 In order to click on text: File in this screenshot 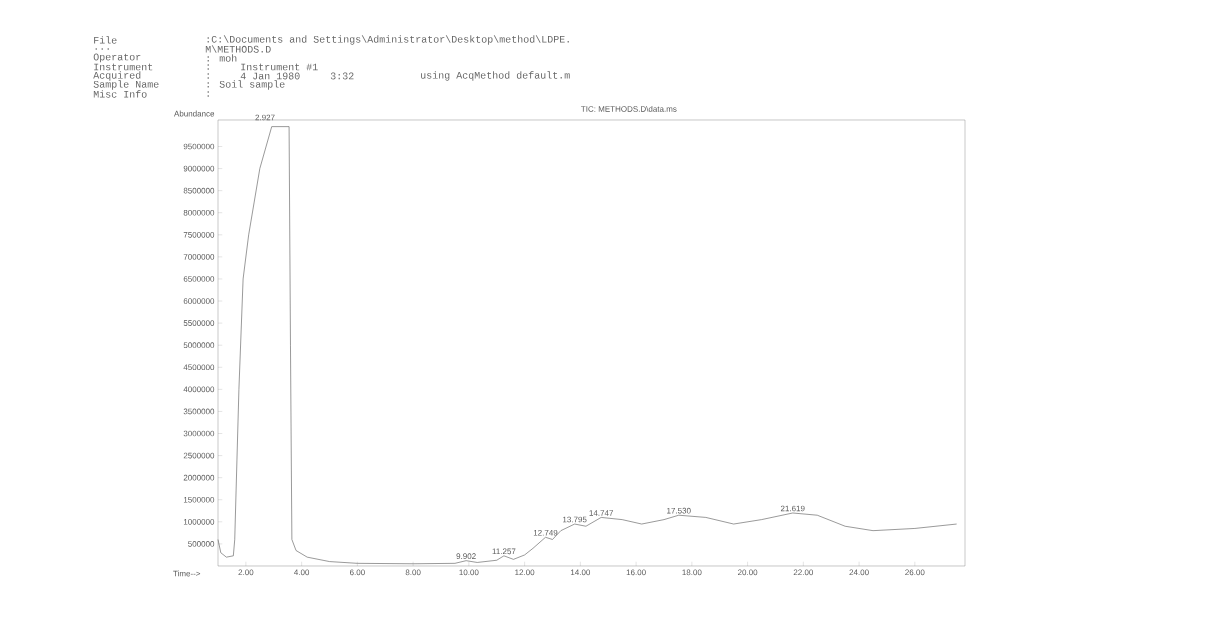, I will do `click(105, 40)`.